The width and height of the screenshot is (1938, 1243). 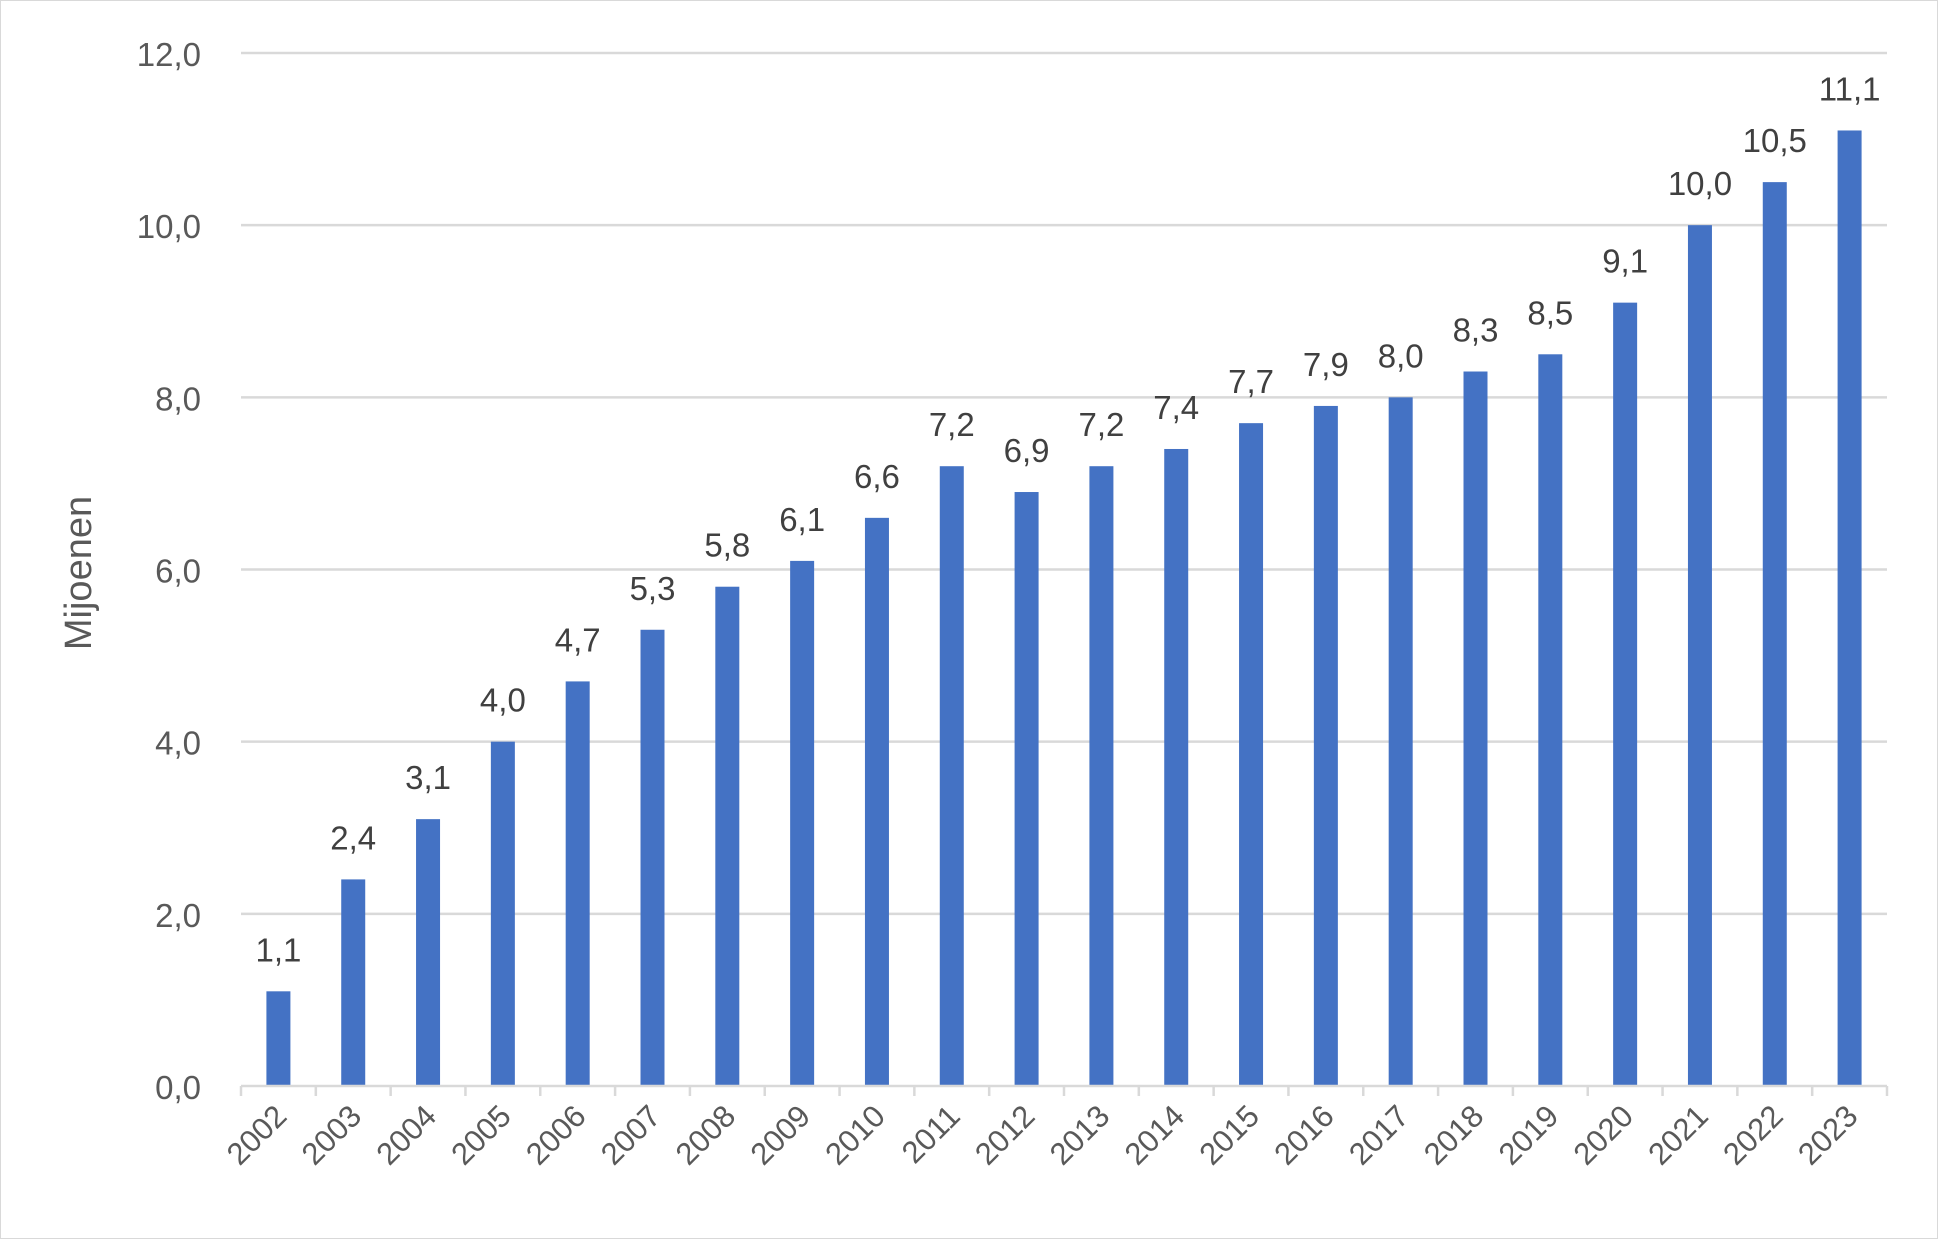 What do you see at coordinates (727, 545) in the screenshot?
I see `data-label: 5,8` at bounding box center [727, 545].